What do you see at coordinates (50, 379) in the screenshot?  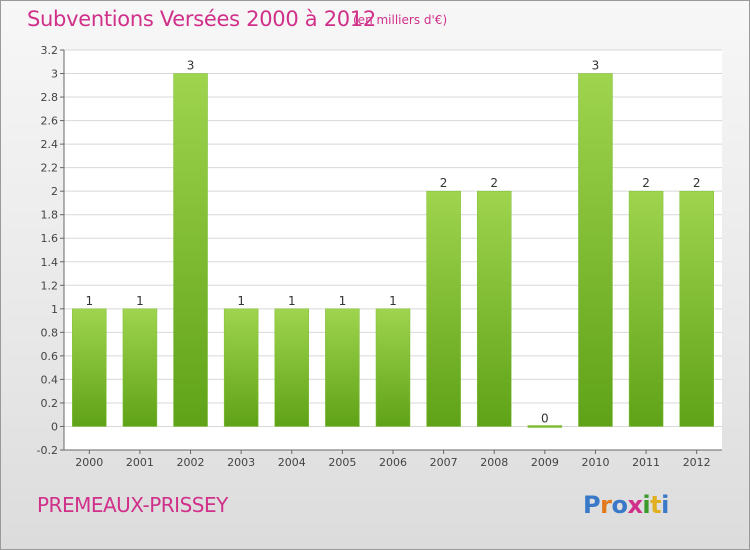 I see `y-tick-label: 0.4` at bounding box center [50, 379].